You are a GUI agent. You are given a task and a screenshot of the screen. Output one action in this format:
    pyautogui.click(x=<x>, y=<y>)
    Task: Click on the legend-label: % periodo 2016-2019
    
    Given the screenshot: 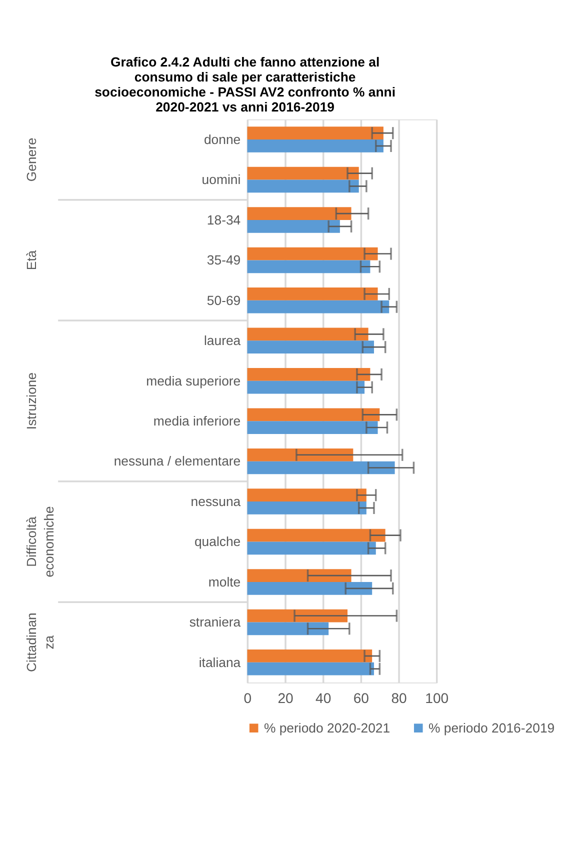 What is the action you would take?
    pyautogui.click(x=491, y=728)
    